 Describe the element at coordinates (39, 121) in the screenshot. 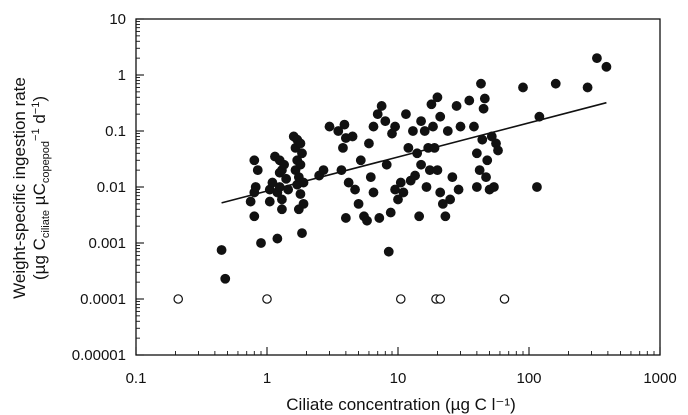

I see `y-label-d: d` at that location.